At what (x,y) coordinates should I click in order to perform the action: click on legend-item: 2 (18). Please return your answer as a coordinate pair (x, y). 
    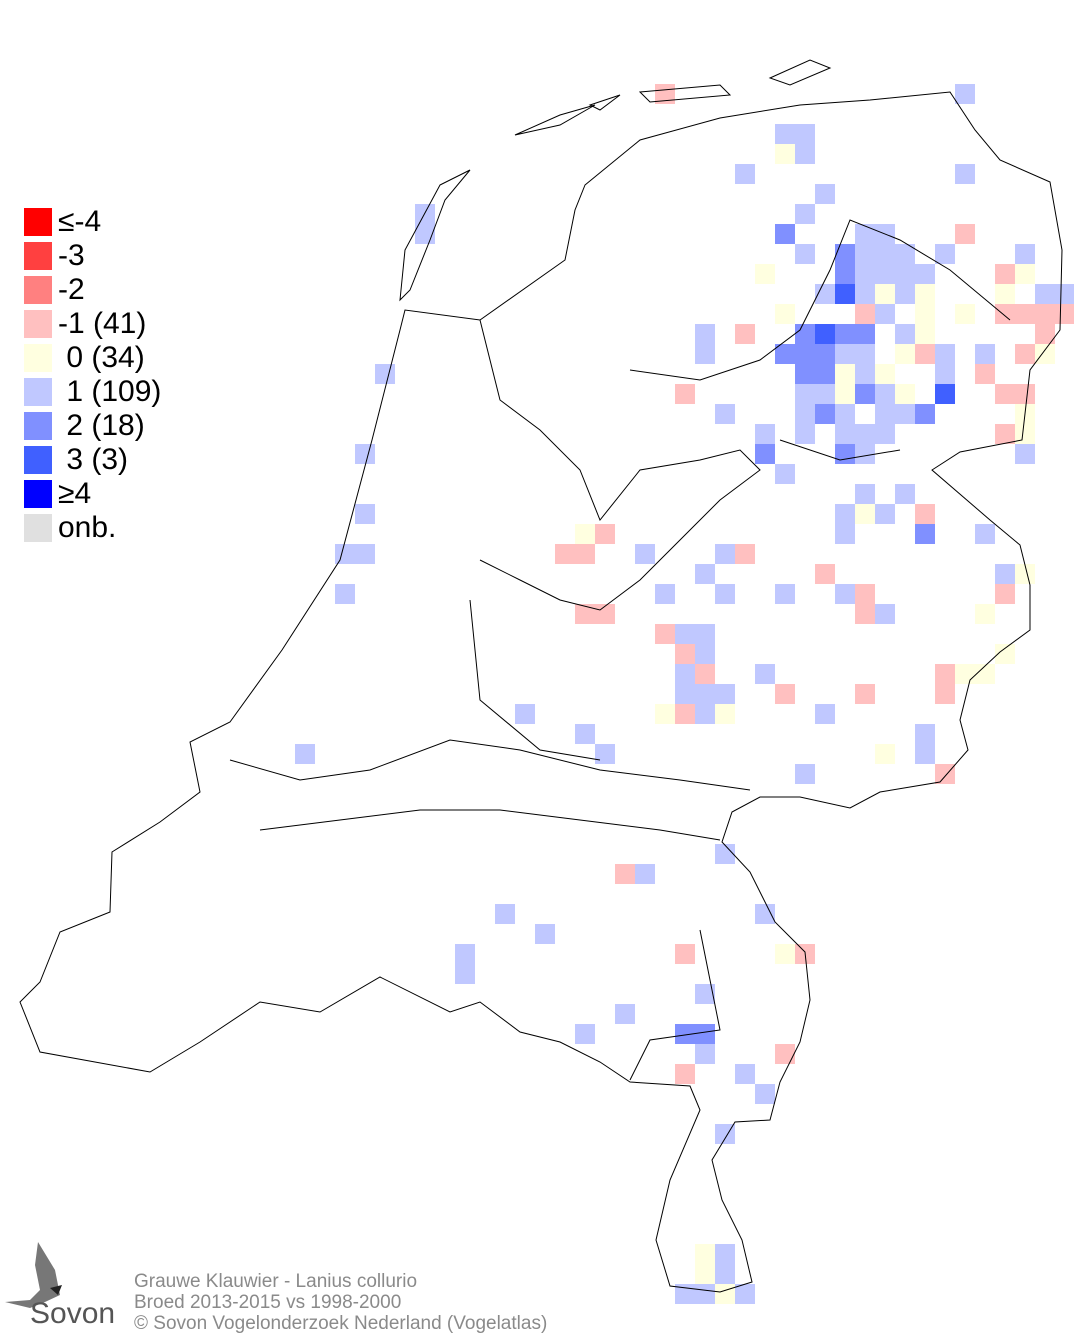
    Looking at the image, I should click on (92, 426).